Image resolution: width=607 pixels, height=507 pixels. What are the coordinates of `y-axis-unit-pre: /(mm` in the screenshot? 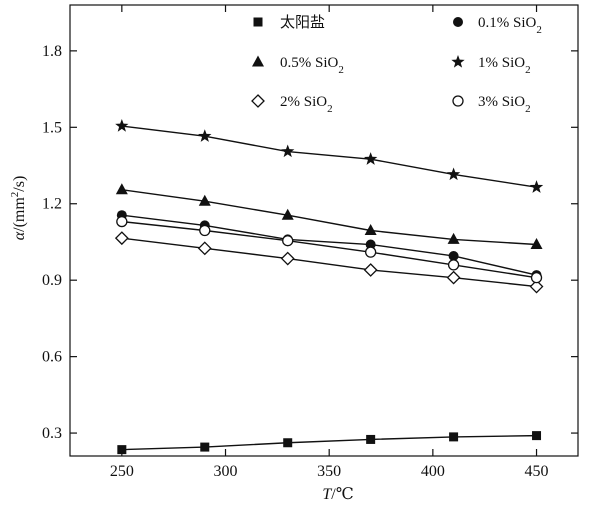 It's located at (19, 214).